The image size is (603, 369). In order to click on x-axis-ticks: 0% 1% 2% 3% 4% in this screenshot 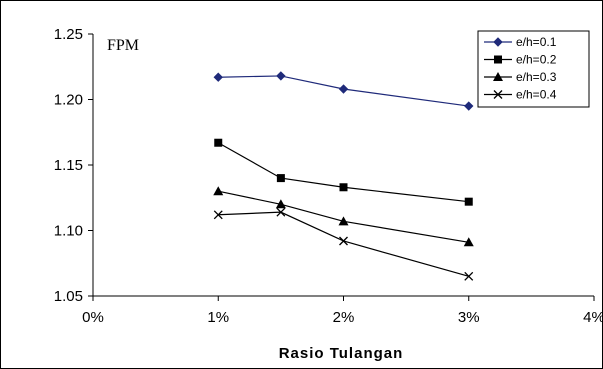, I will do `click(342, 311)`.